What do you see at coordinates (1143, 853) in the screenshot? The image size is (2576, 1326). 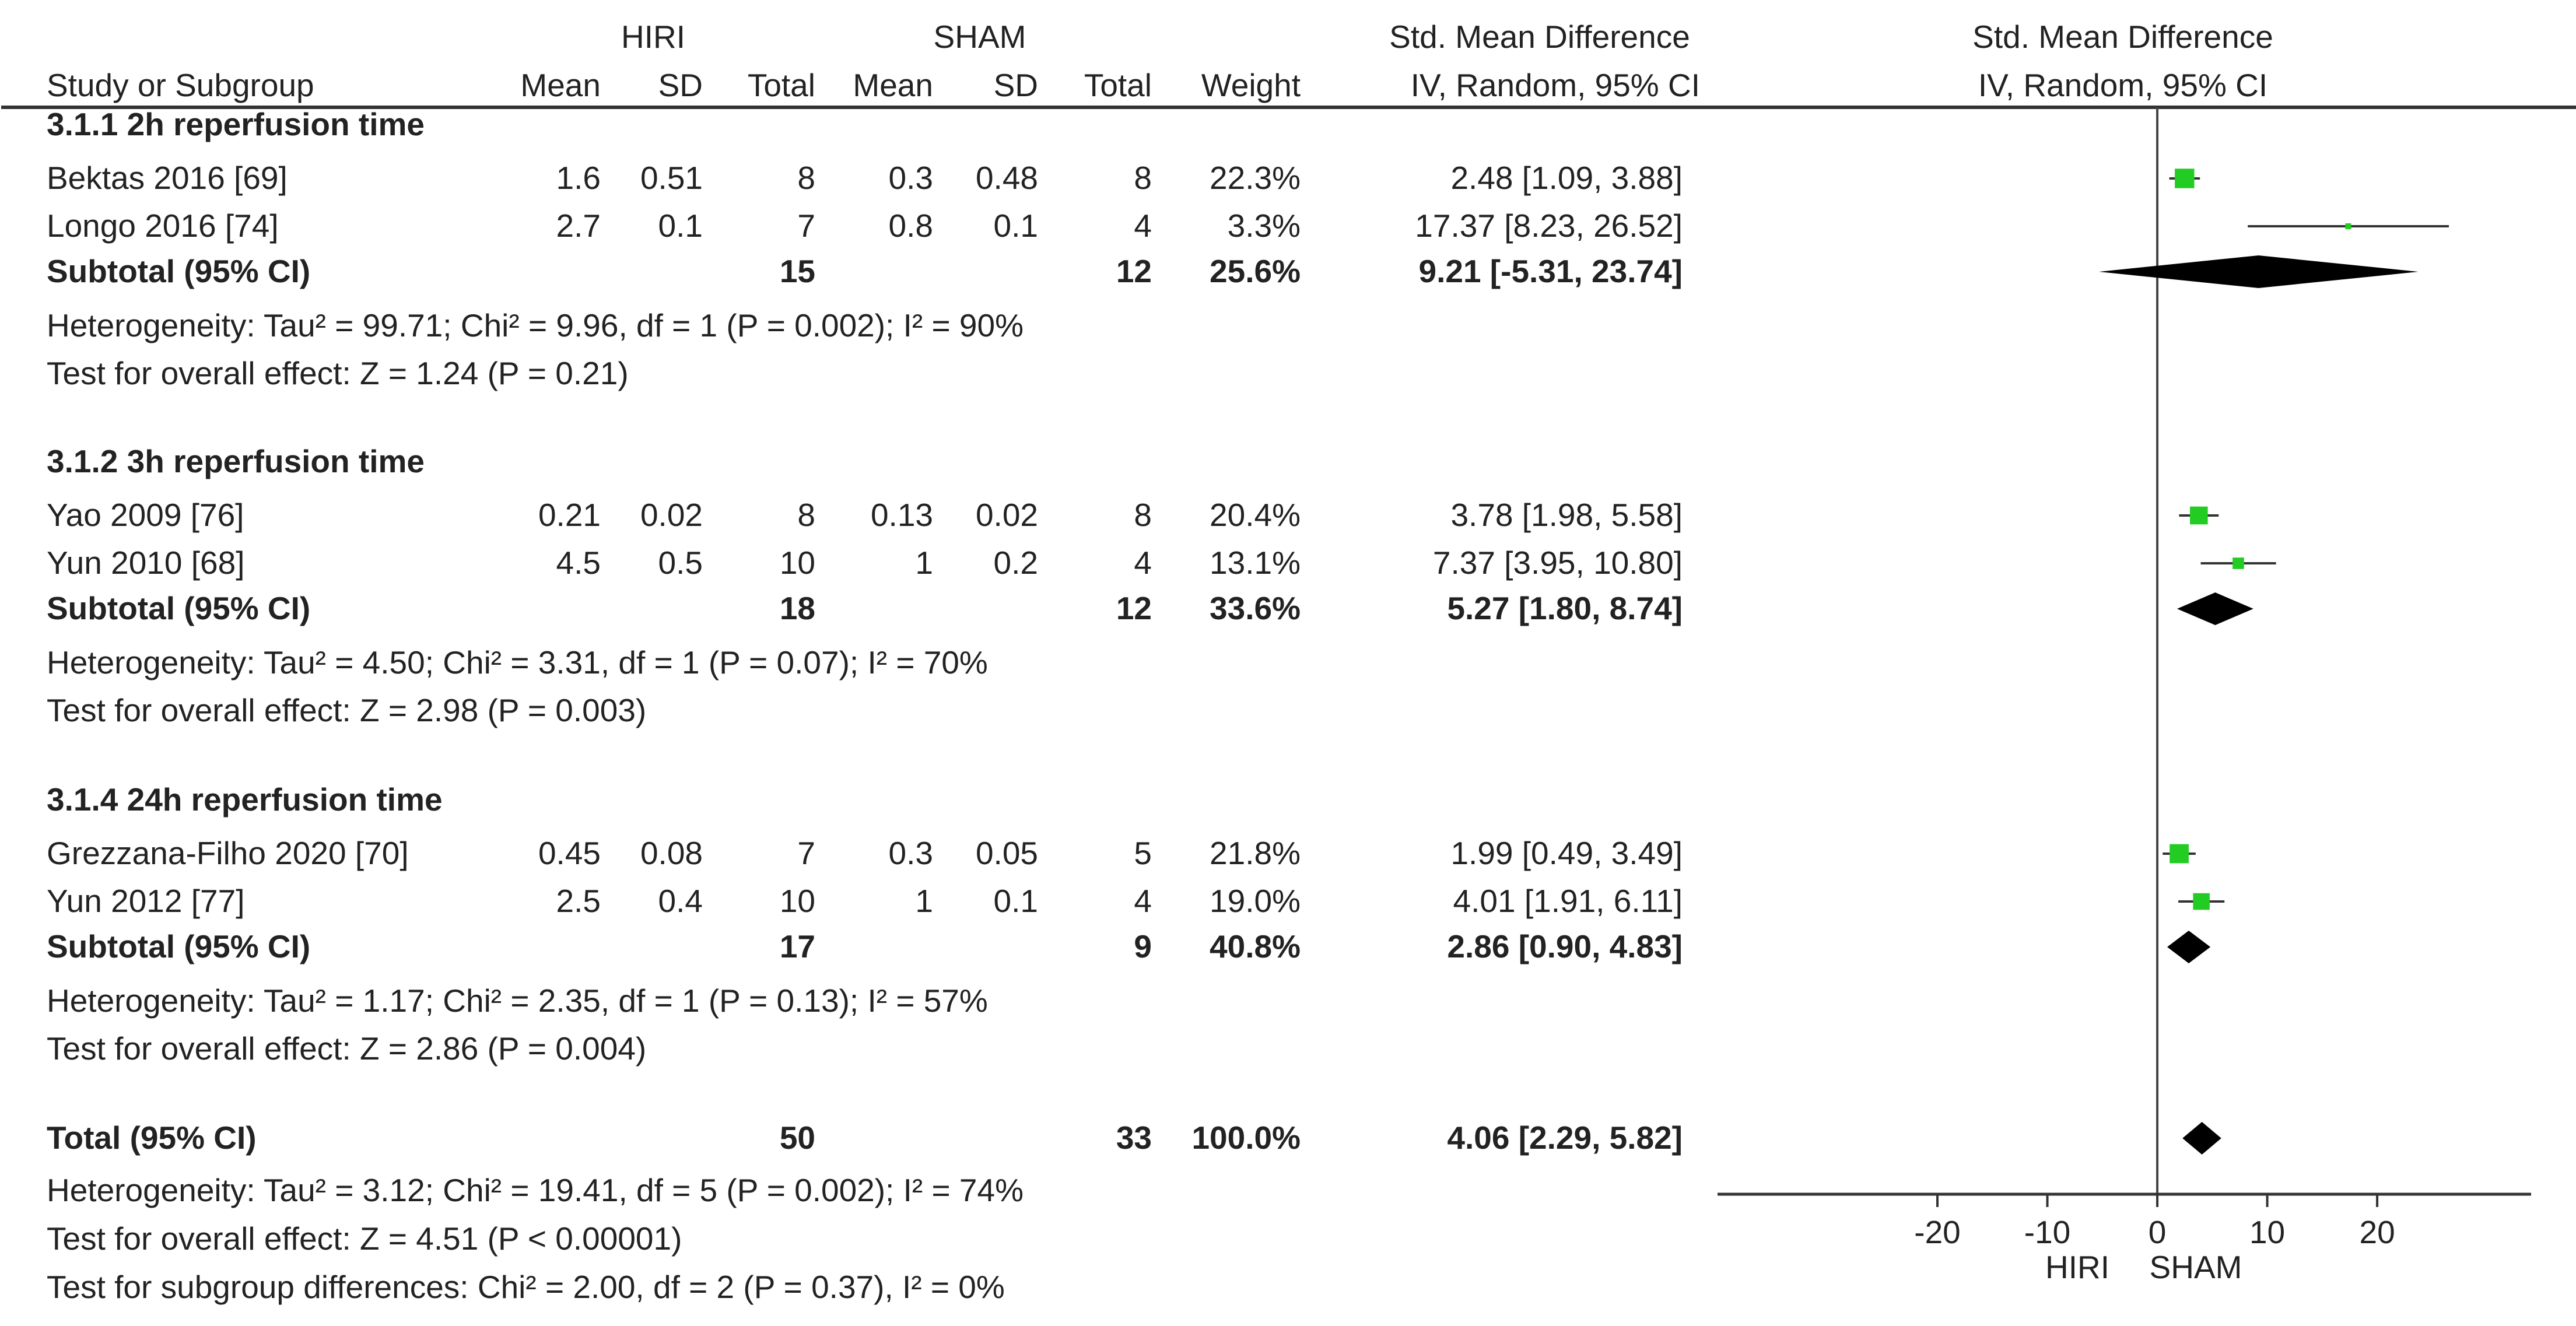 I see `sham-total: 5` at bounding box center [1143, 853].